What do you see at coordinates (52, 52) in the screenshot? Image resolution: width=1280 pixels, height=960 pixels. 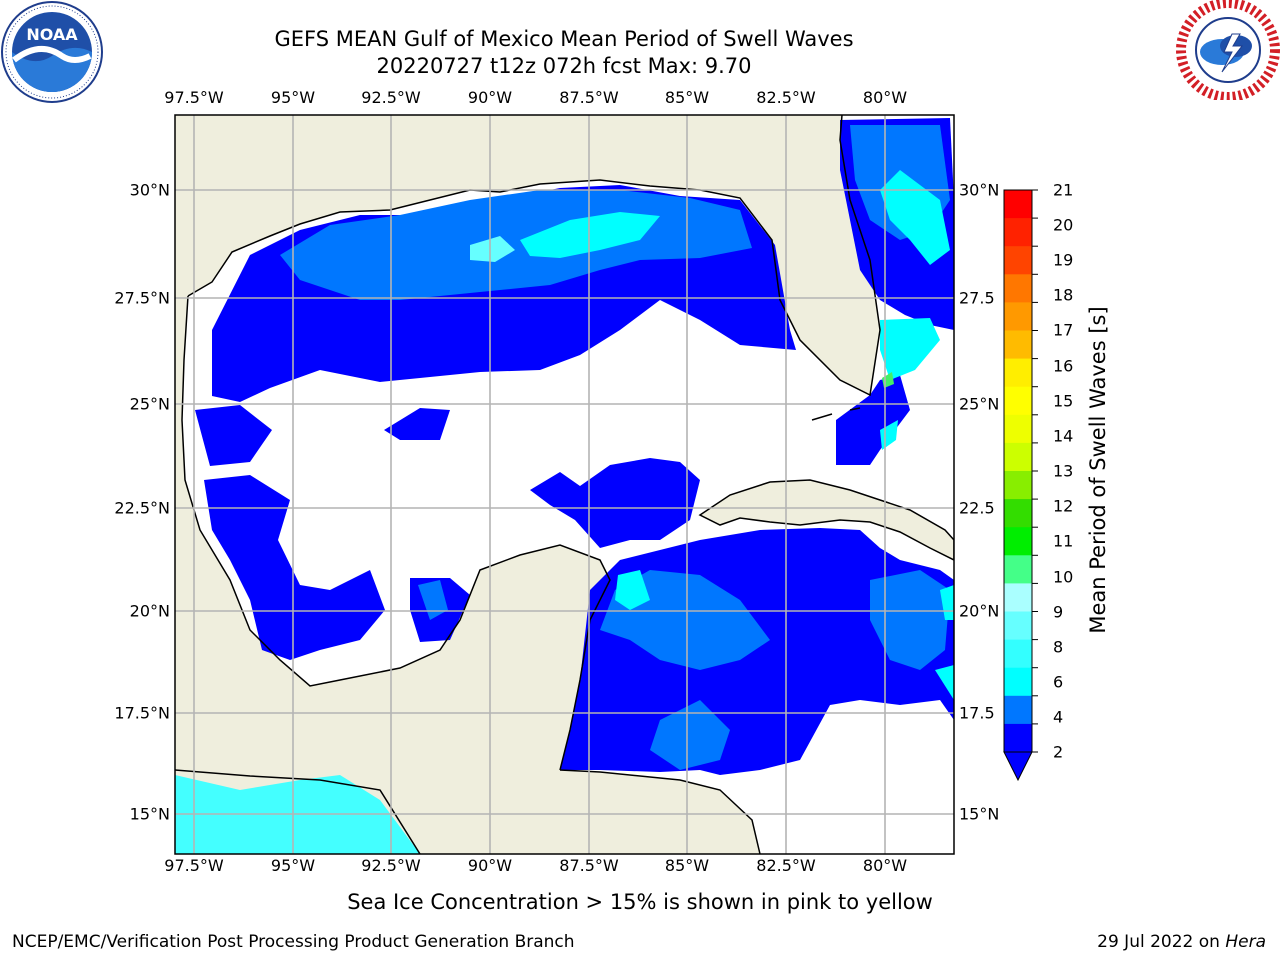 I see `noaa-logo: NOAA` at bounding box center [52, 52].